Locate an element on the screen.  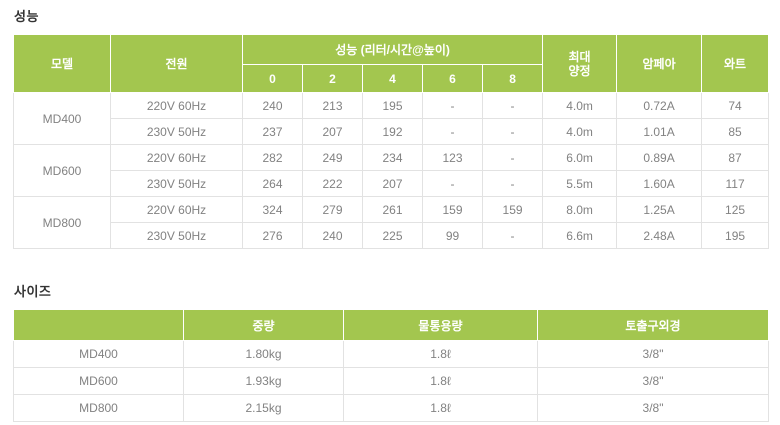
value-cell: 279 is located at coordinates (332, 209).